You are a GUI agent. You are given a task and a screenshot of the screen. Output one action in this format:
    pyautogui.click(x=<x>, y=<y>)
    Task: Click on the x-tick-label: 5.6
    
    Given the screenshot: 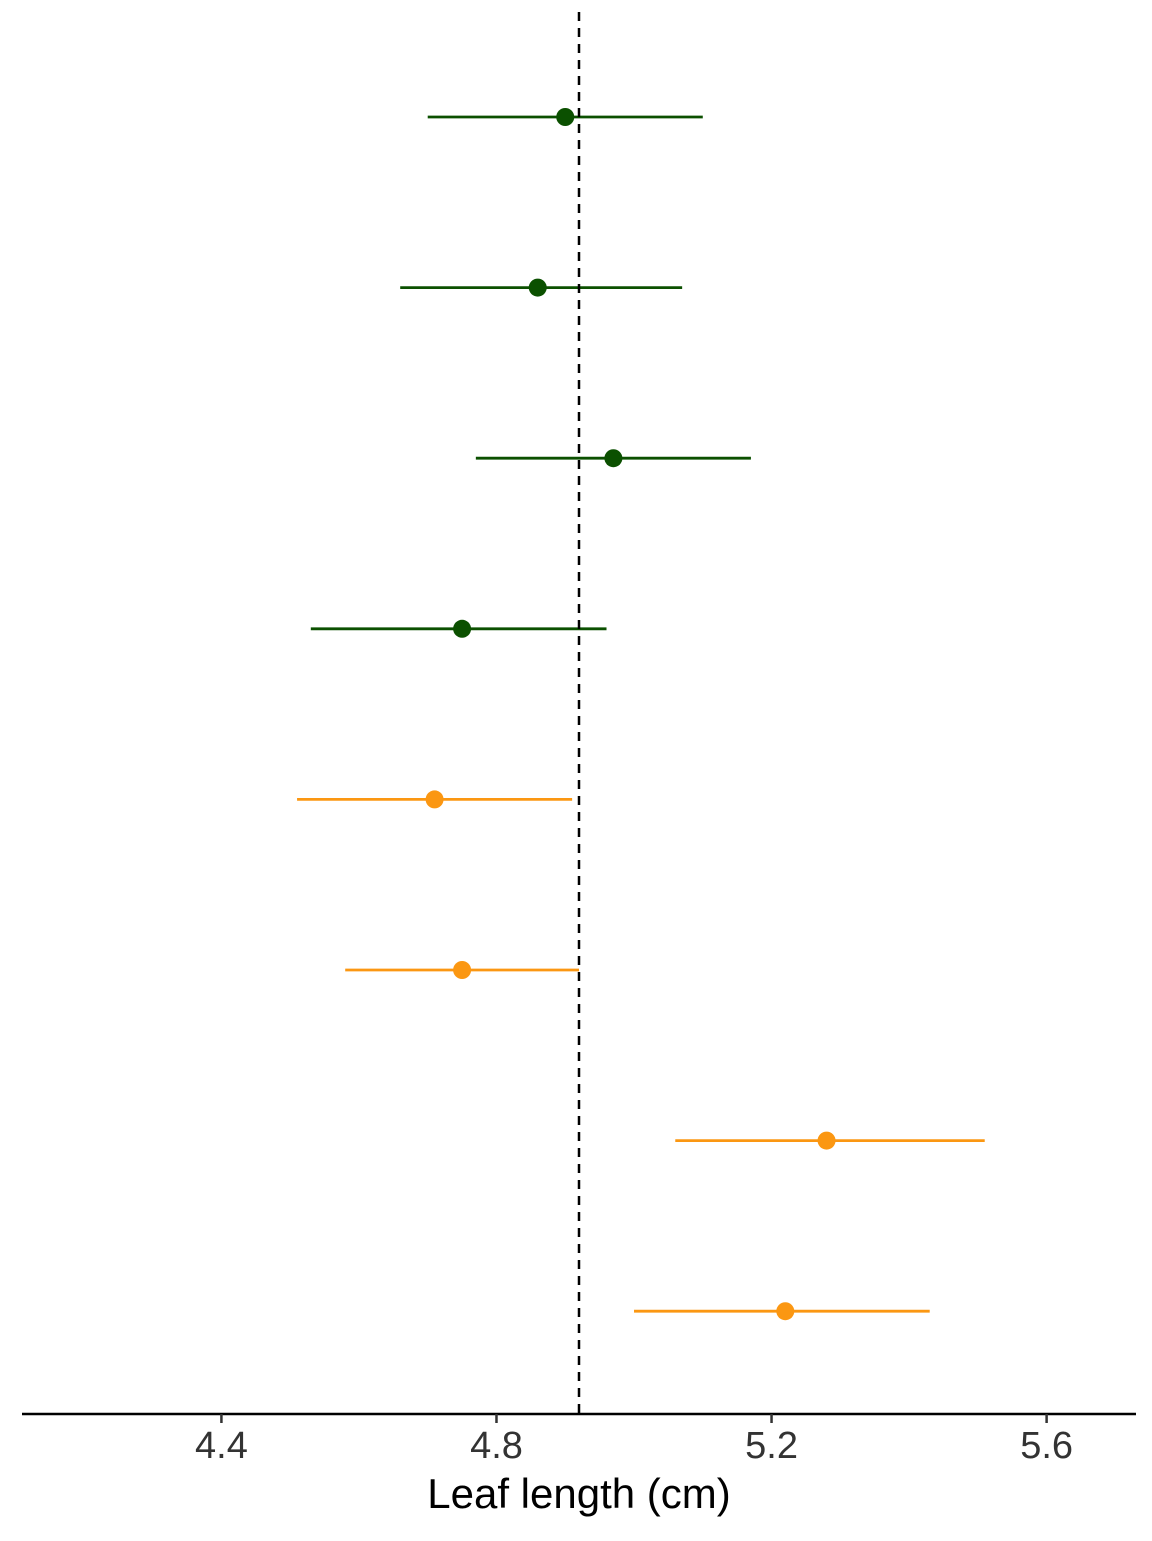 What is the action you would take?
    pyautogui.click(x=1046, y=1446)
    